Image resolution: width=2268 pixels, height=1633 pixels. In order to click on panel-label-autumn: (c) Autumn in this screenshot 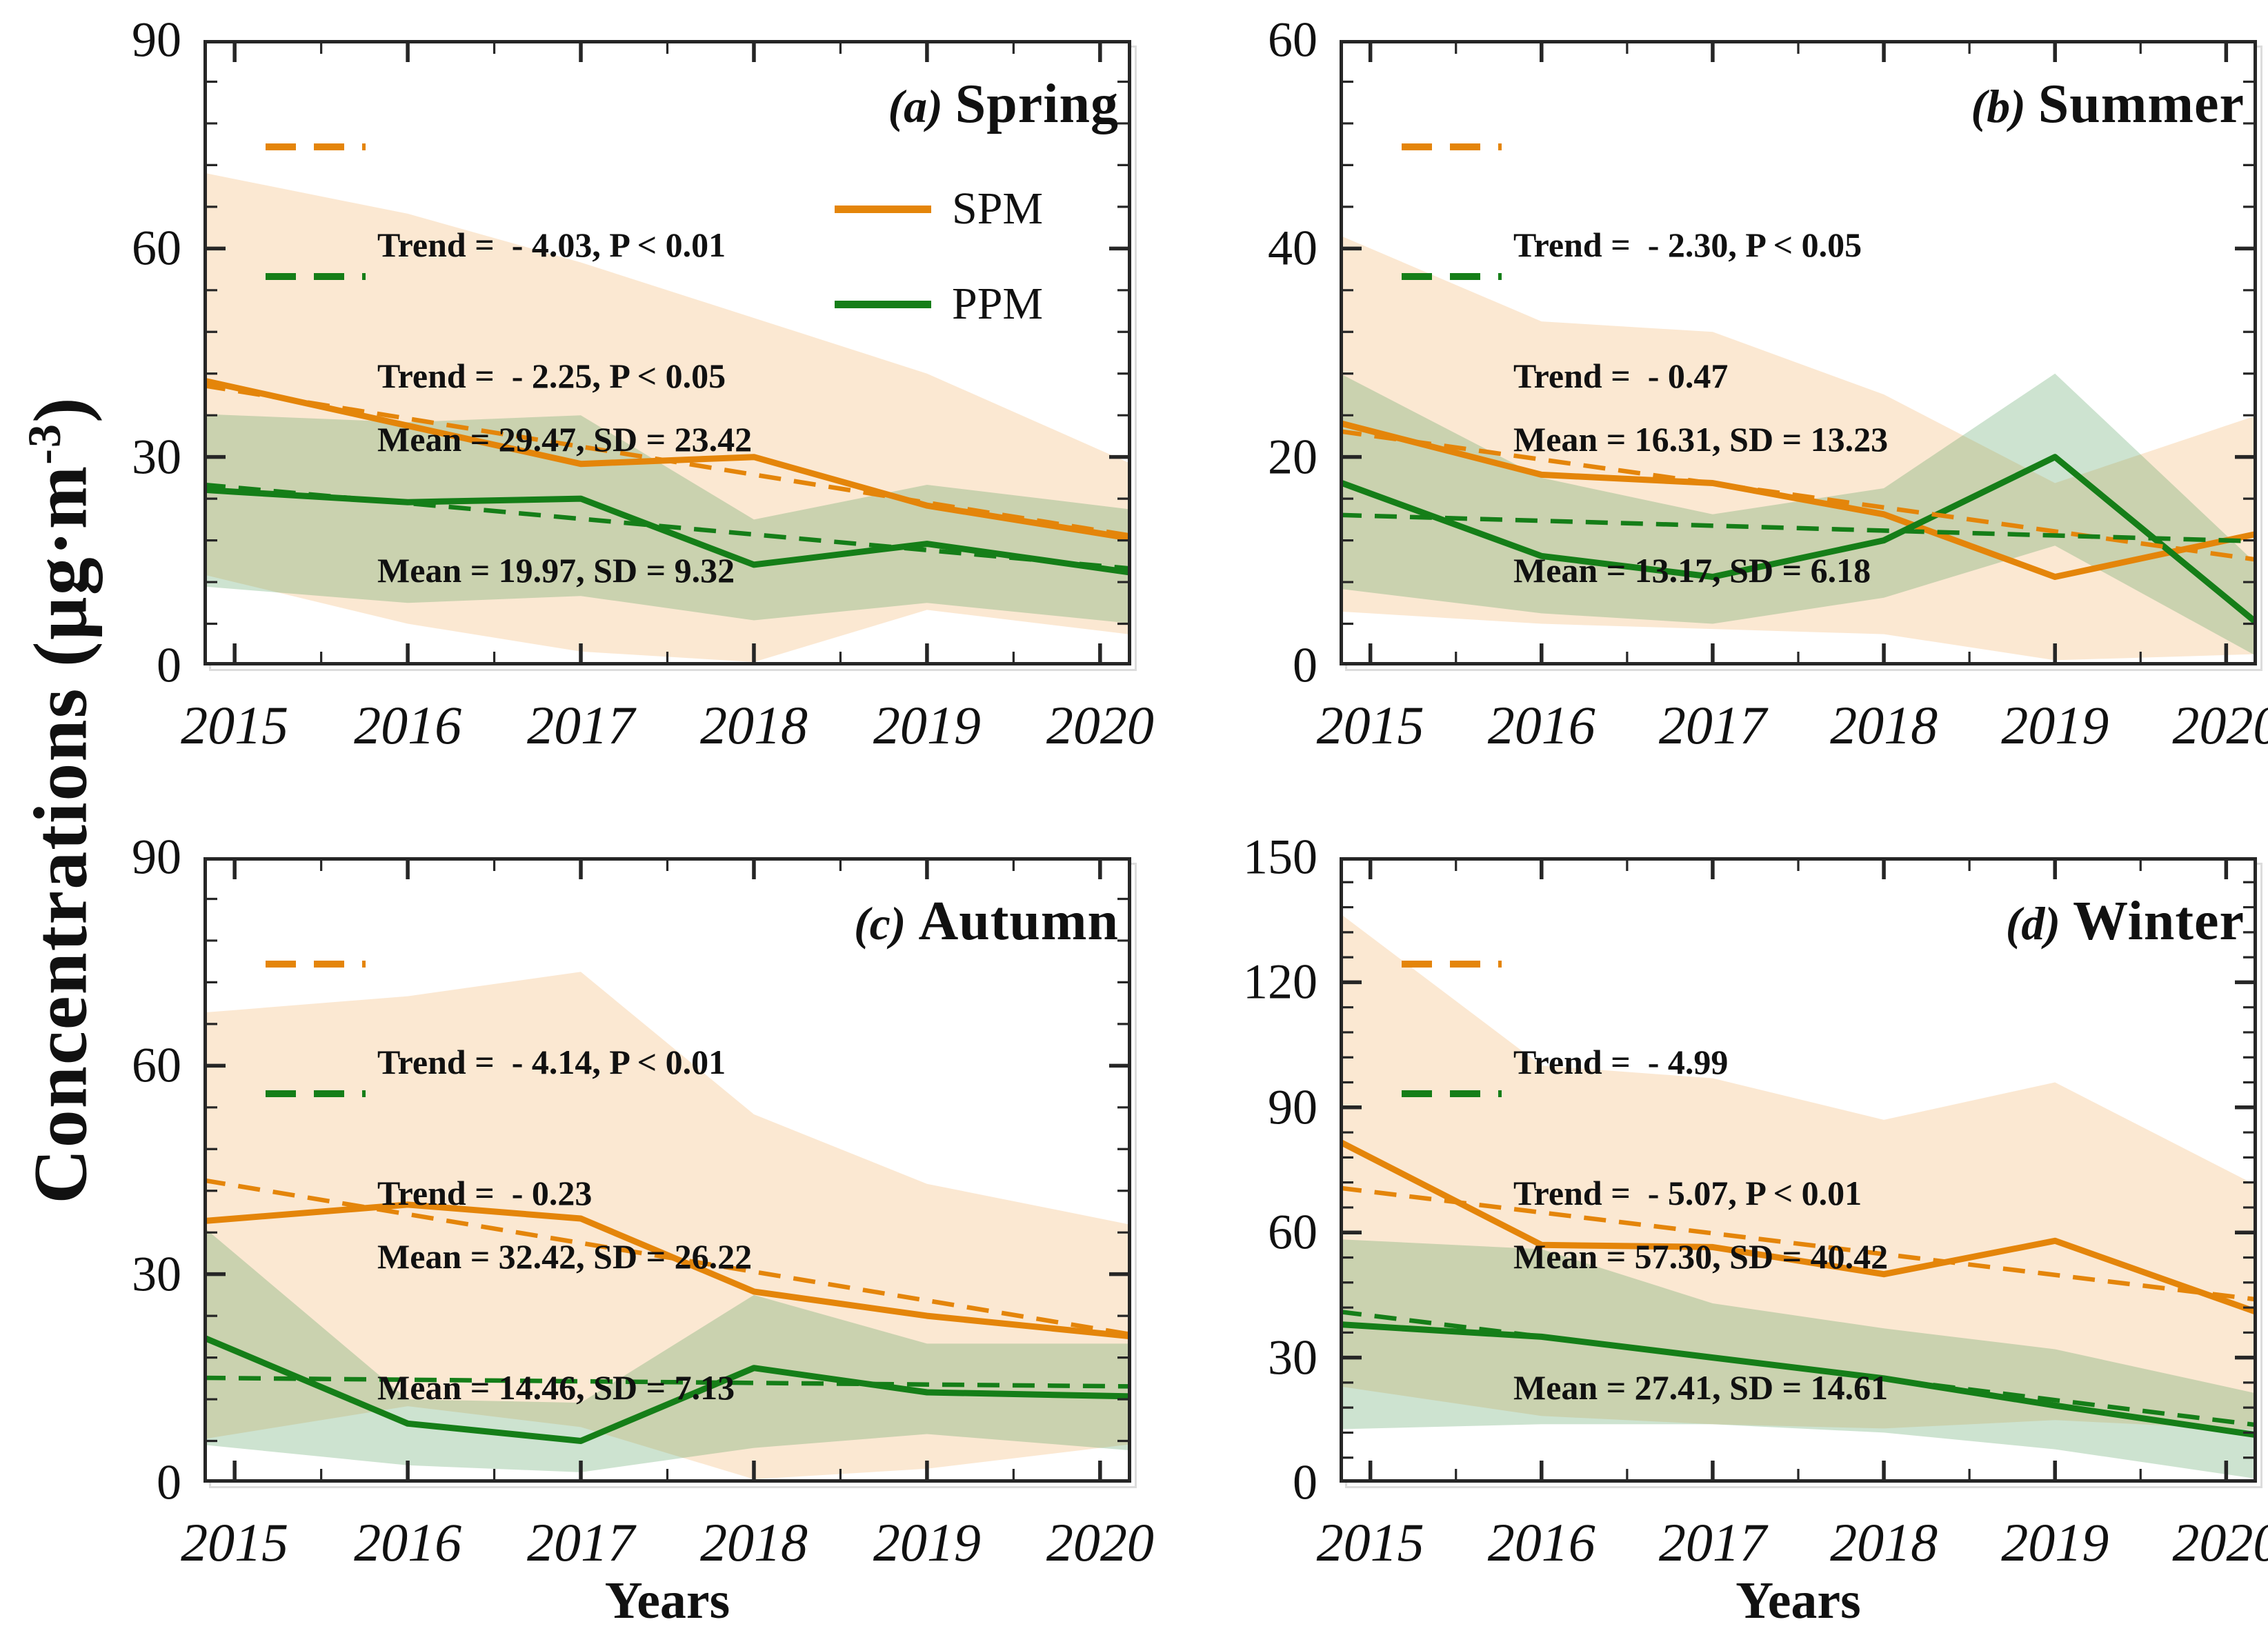, I will do `click(987, 921)`.